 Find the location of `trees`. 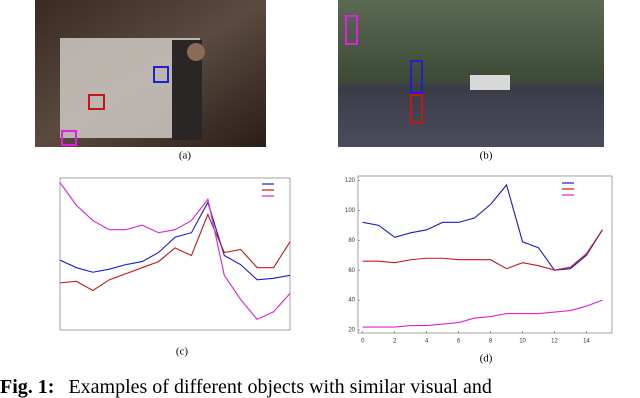

trees is located at coordinates (471, 40).